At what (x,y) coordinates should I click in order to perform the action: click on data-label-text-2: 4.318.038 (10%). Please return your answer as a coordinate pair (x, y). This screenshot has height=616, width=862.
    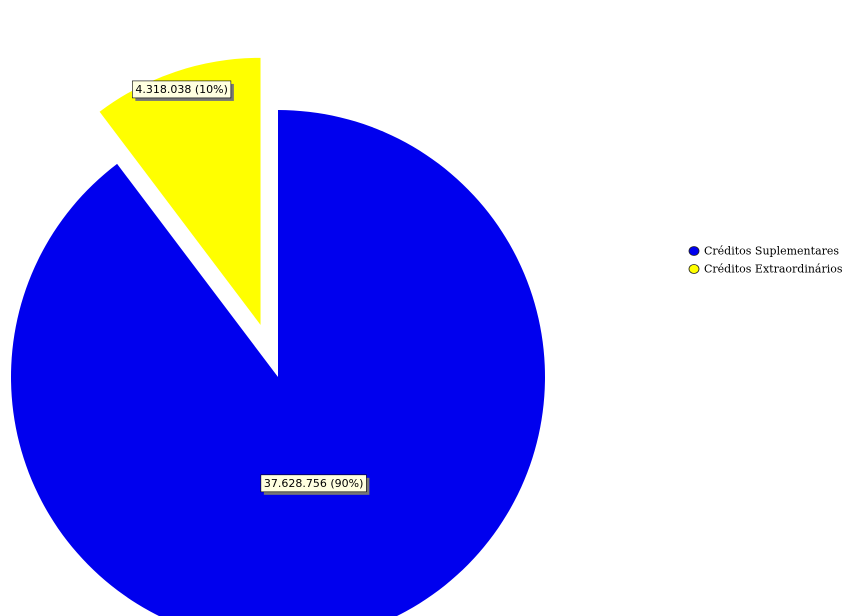
    Looking at the image, I should click on (181, 89).